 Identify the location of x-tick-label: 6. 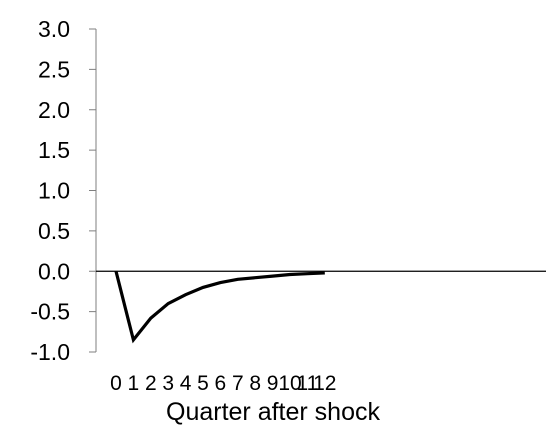
(221, 383).